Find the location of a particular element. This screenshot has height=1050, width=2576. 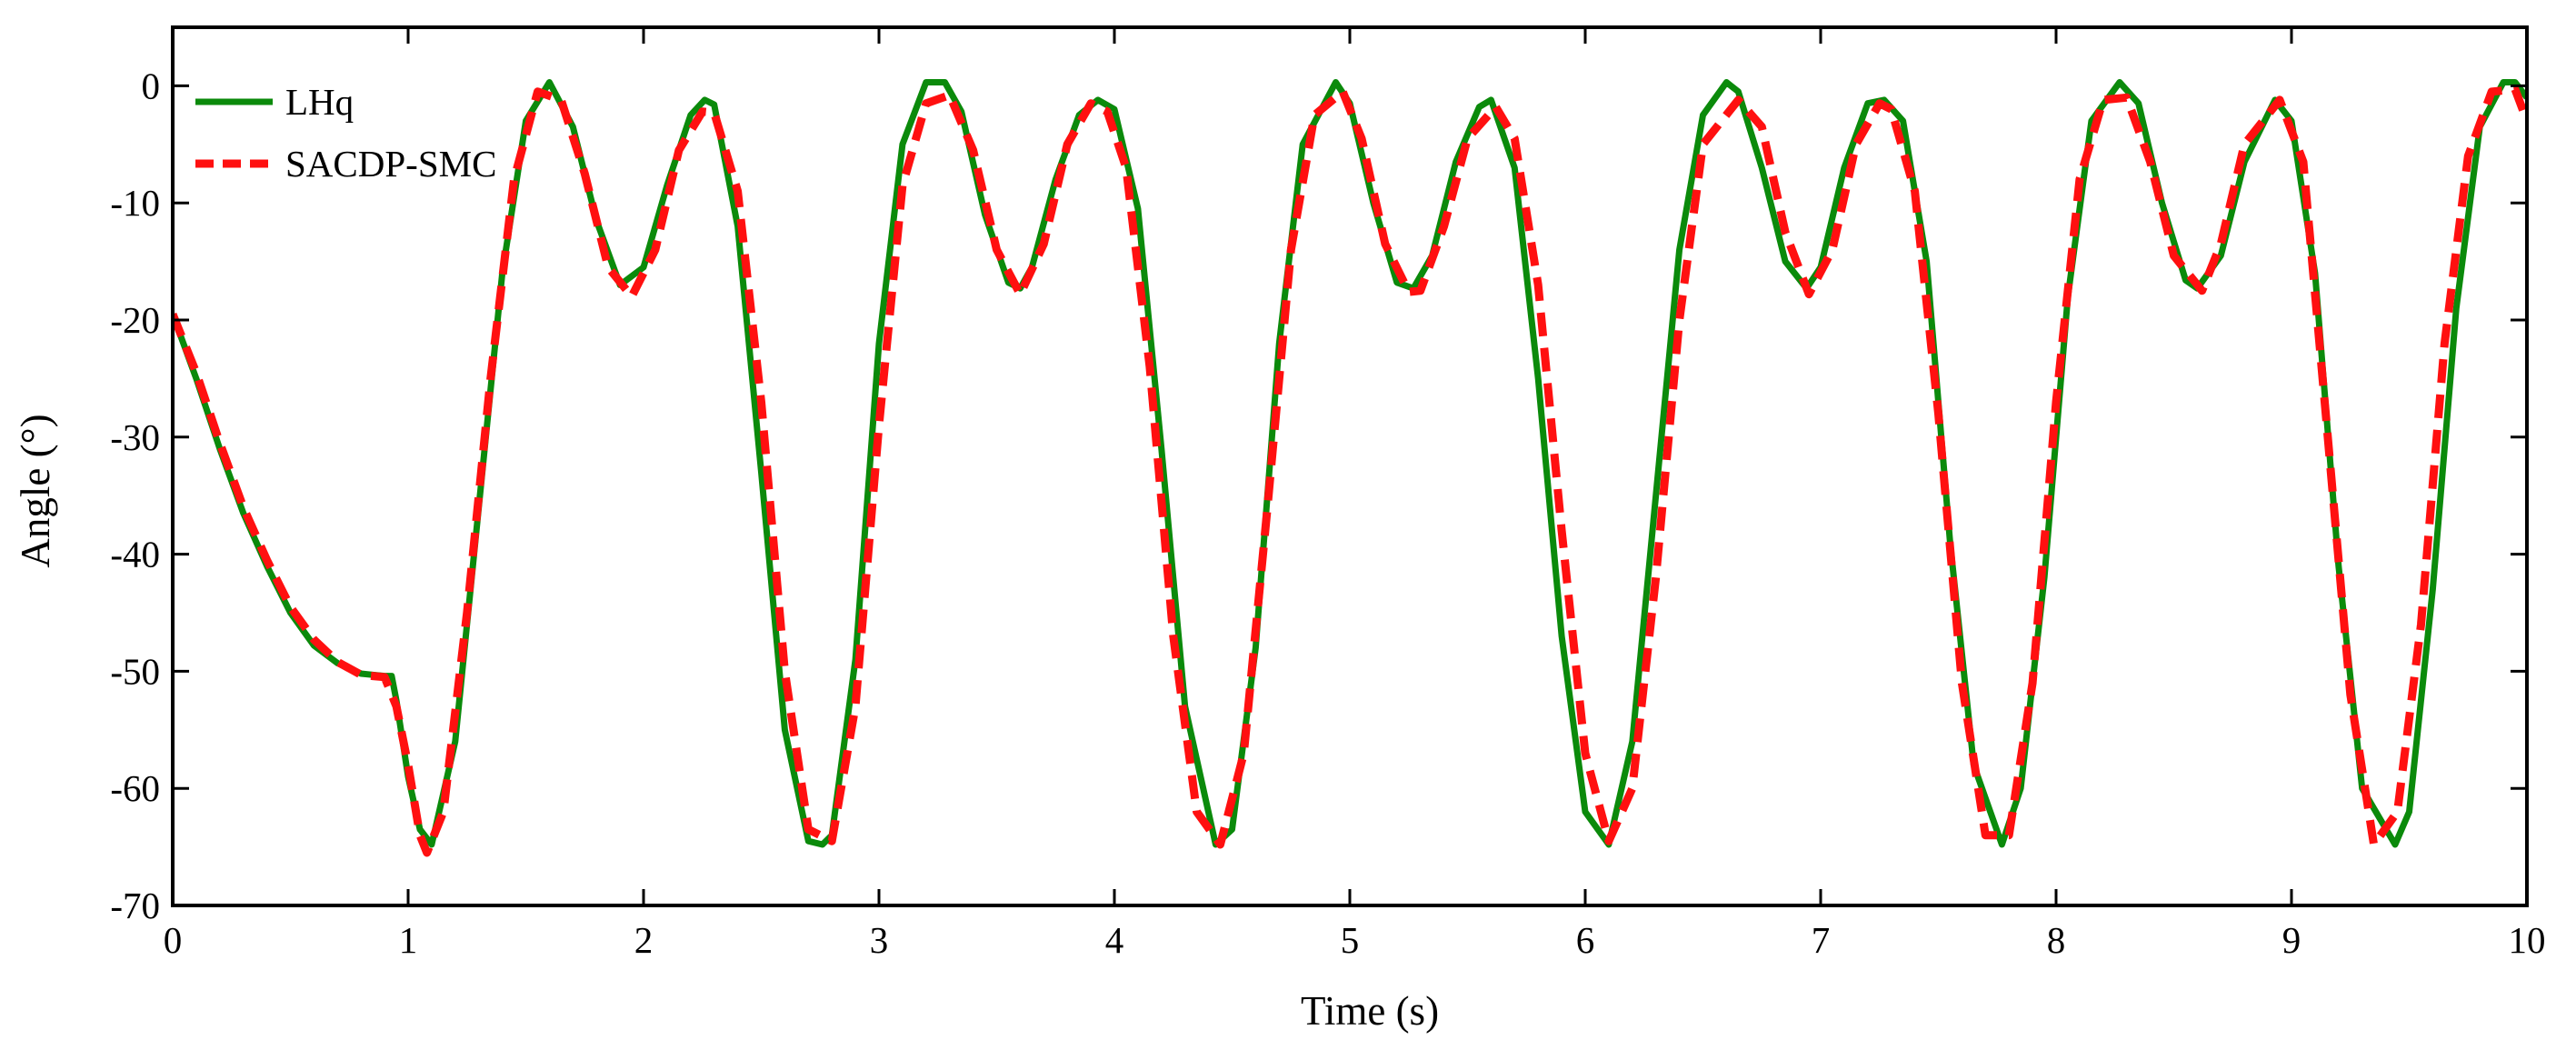

x-tick-label: 8 is located at coordinates (2056, 940).